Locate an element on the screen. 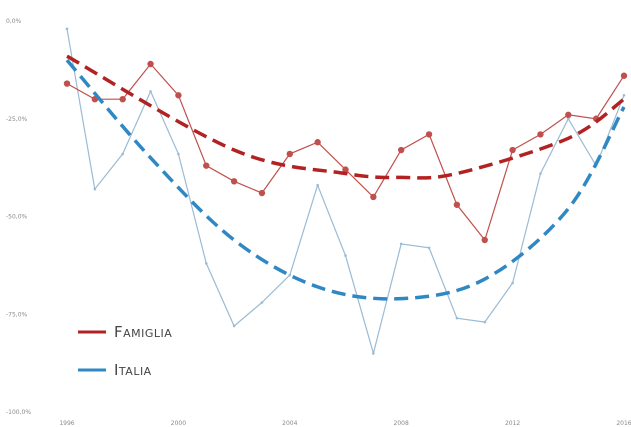  legend-label-italia: Italia is located at coordinates (133, 370).